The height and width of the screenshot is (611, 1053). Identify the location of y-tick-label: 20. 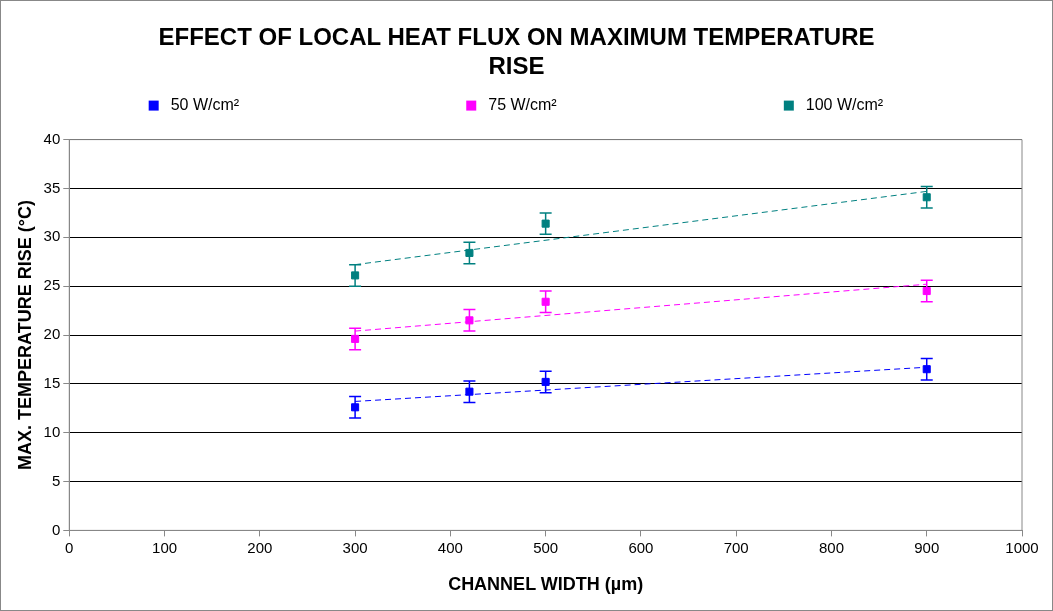
(52, 334).